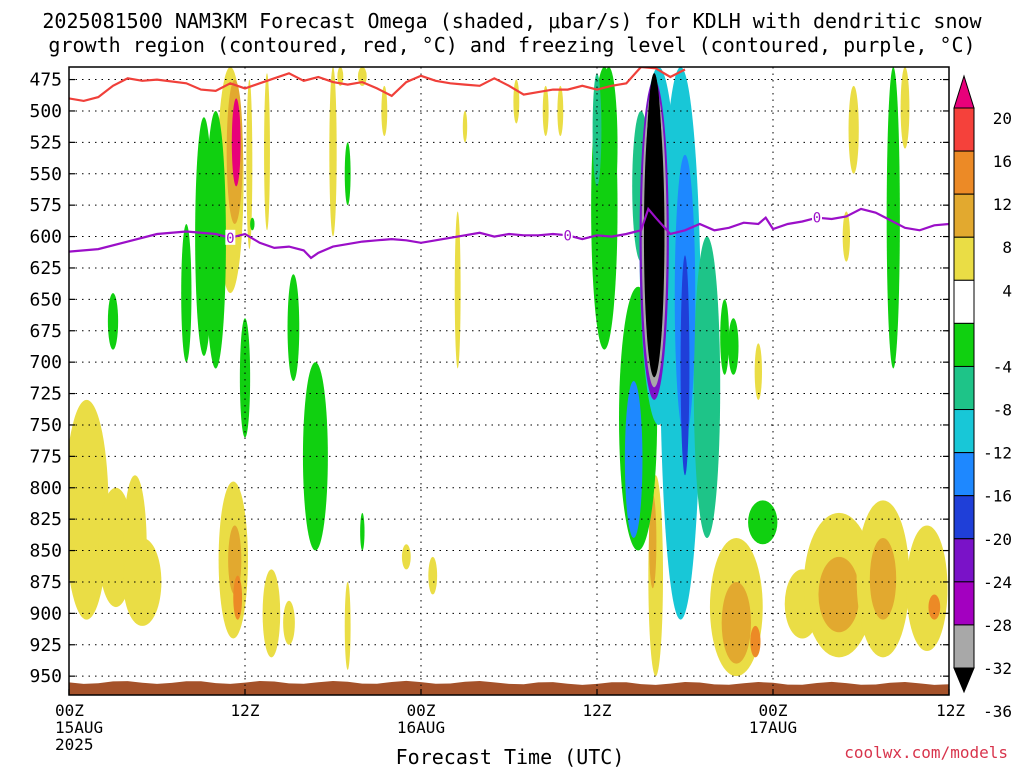 The image size is (1024, 768). I want to click on colorbar-label: -20, so click(997, 539).